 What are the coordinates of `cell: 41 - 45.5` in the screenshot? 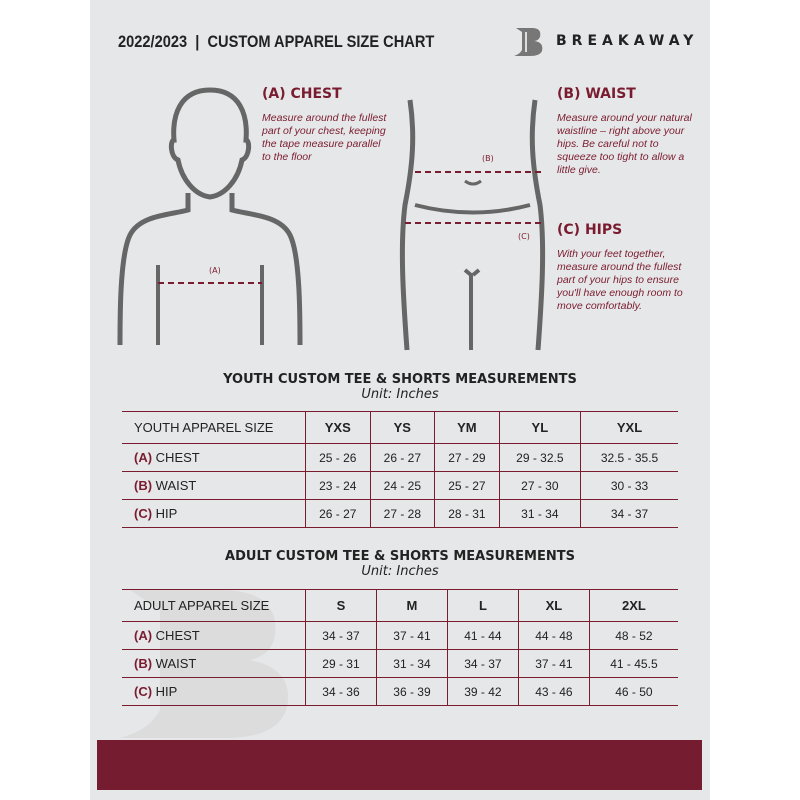 It's located at (633, 663).